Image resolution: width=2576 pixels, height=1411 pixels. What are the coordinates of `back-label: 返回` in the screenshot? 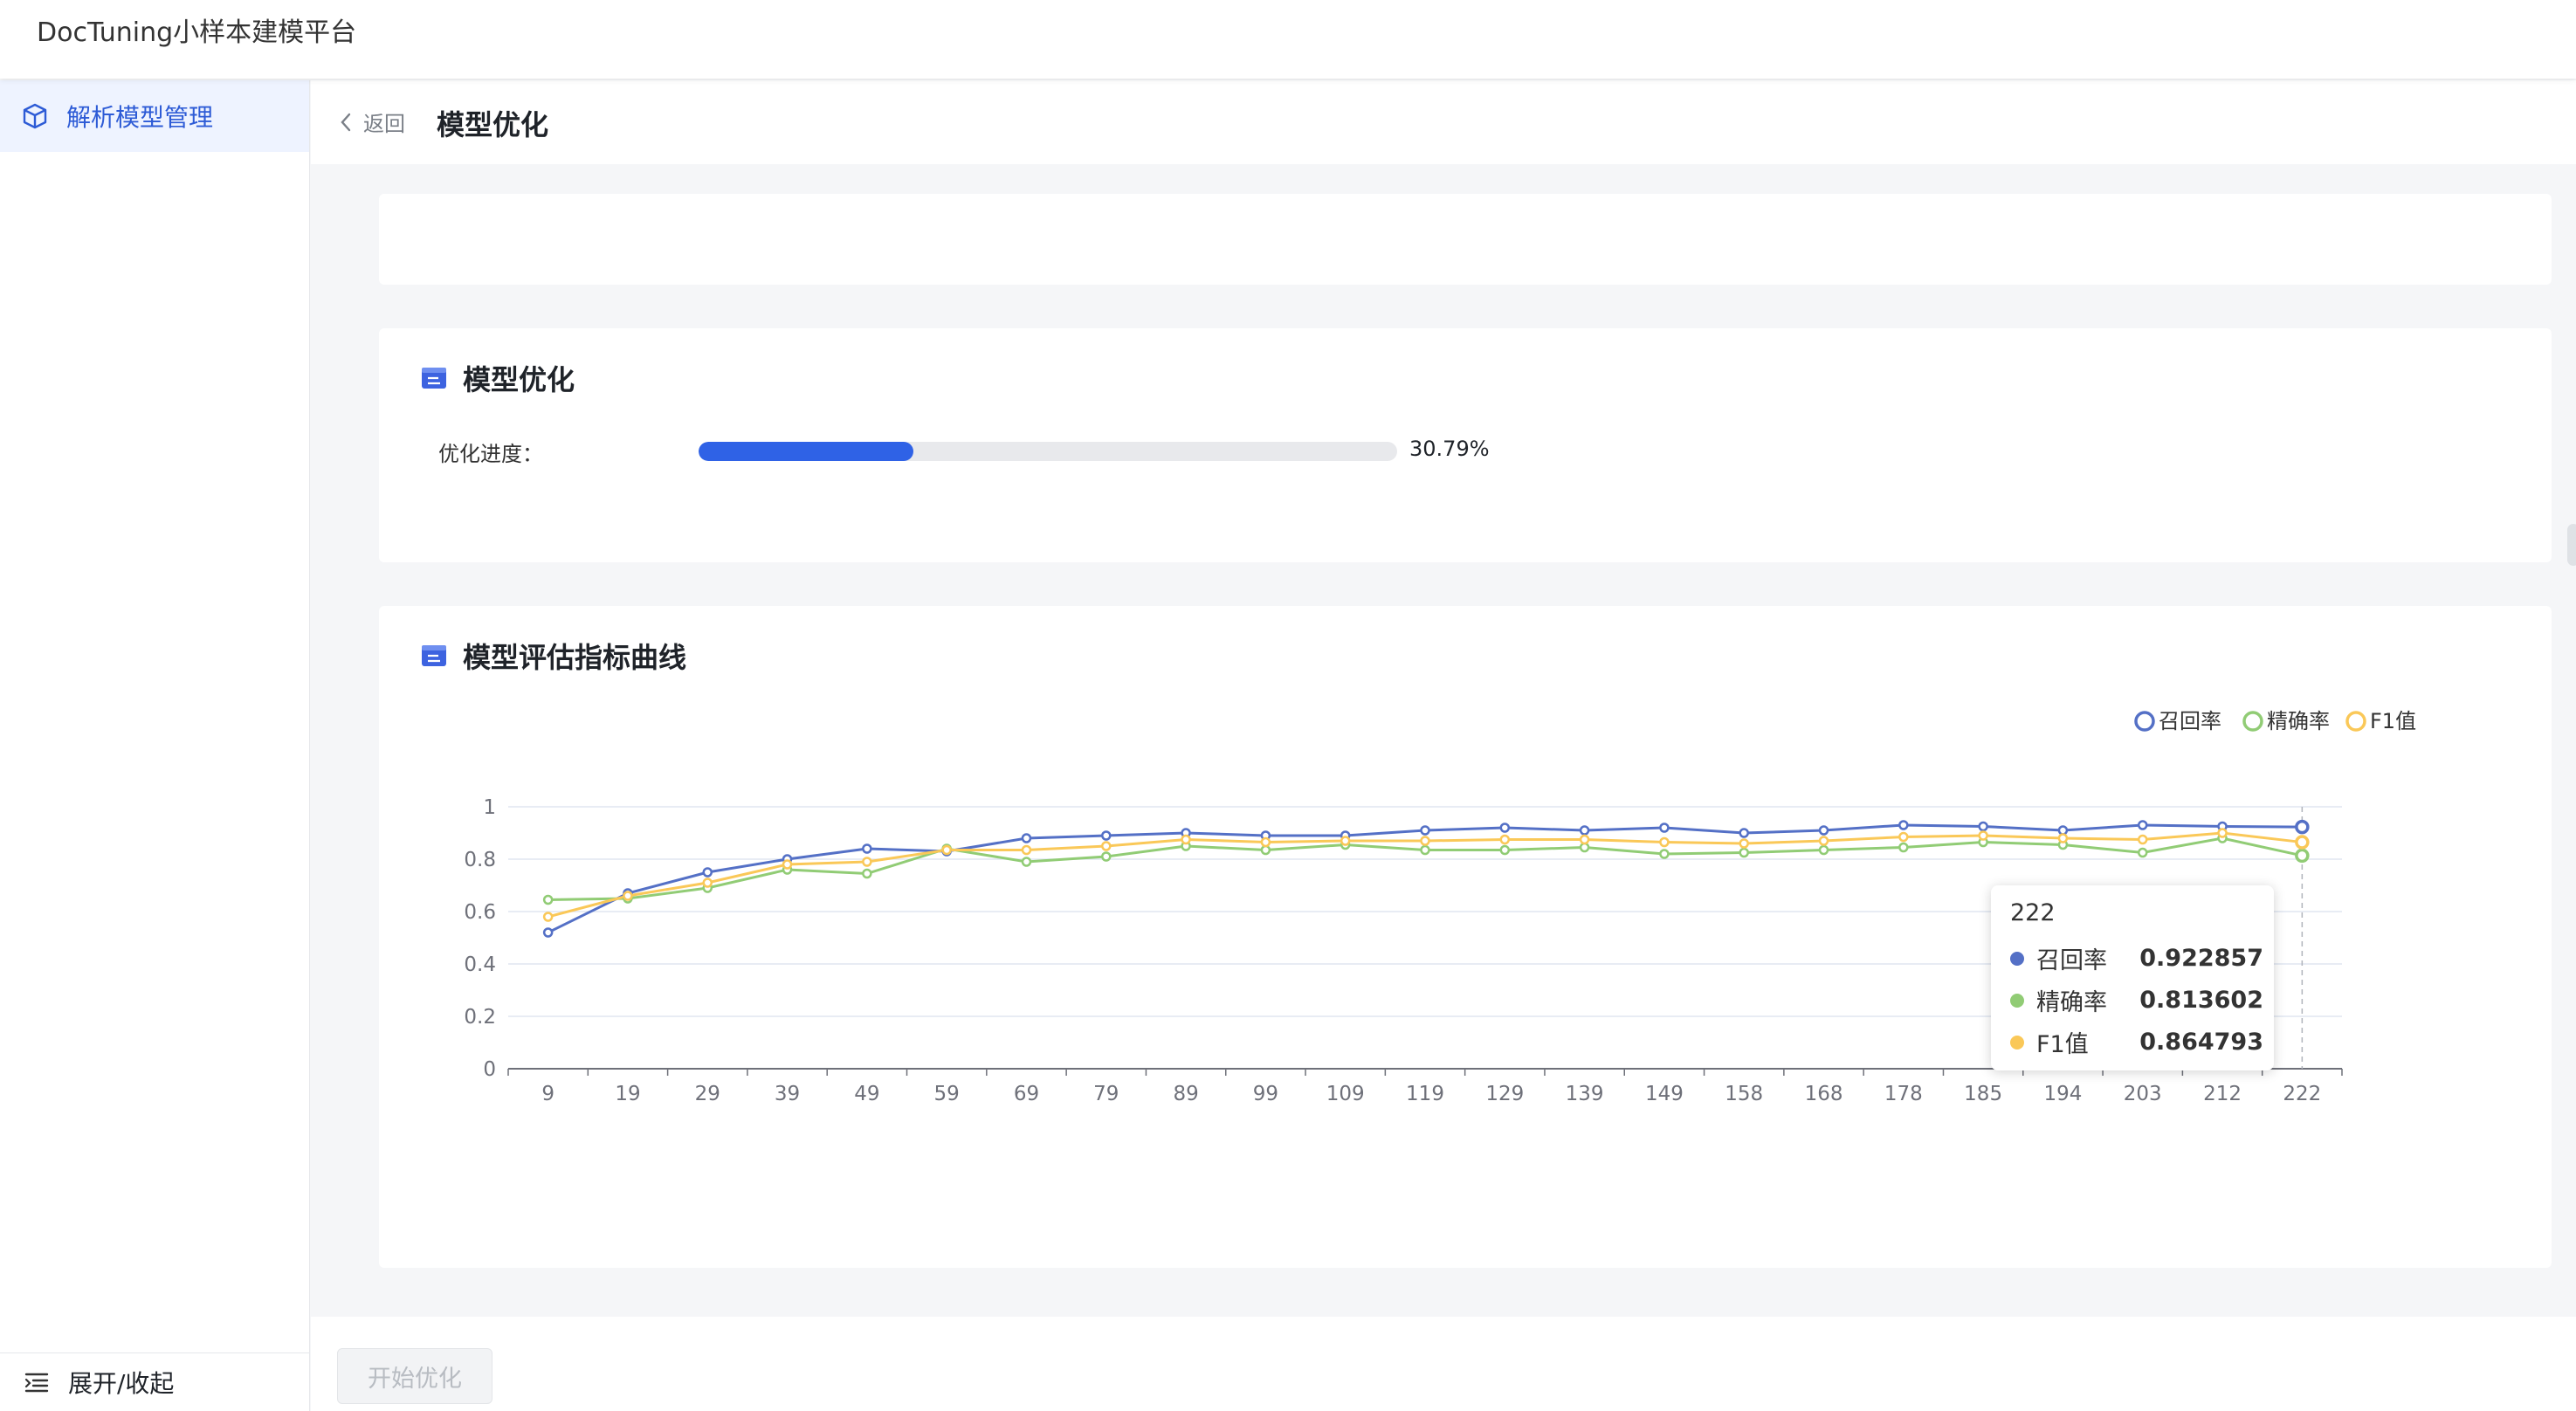 It's located at (384, 124).